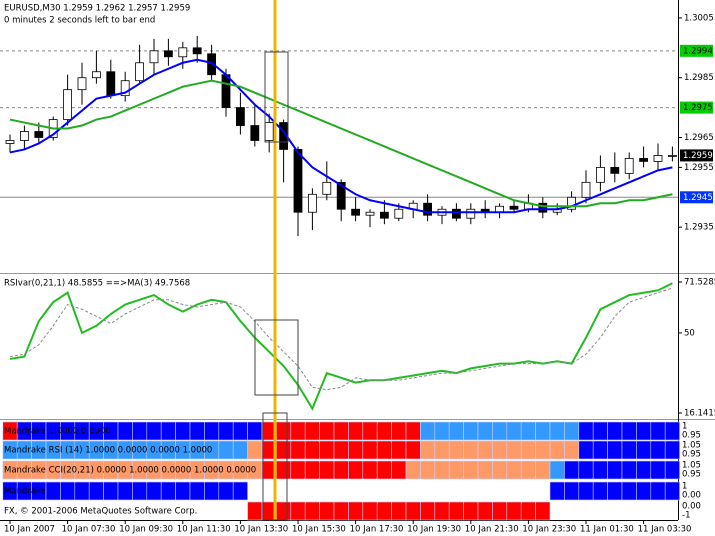  Describe the element at coordinates (434, 530) in the screenshot. I see `x-tick-label: 10 Jan 19:30` at that location.